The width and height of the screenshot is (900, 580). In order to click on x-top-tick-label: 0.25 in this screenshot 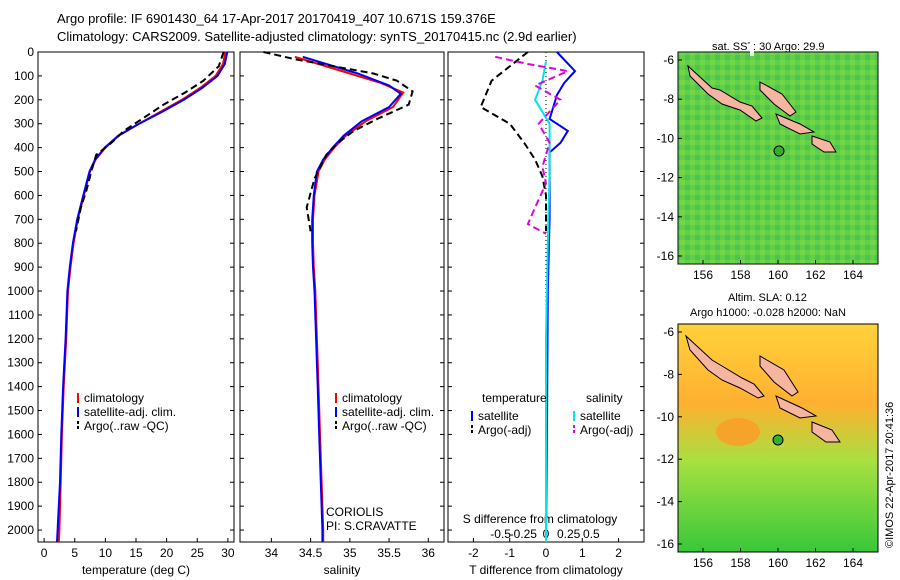, I will do `click(569, 534)`.